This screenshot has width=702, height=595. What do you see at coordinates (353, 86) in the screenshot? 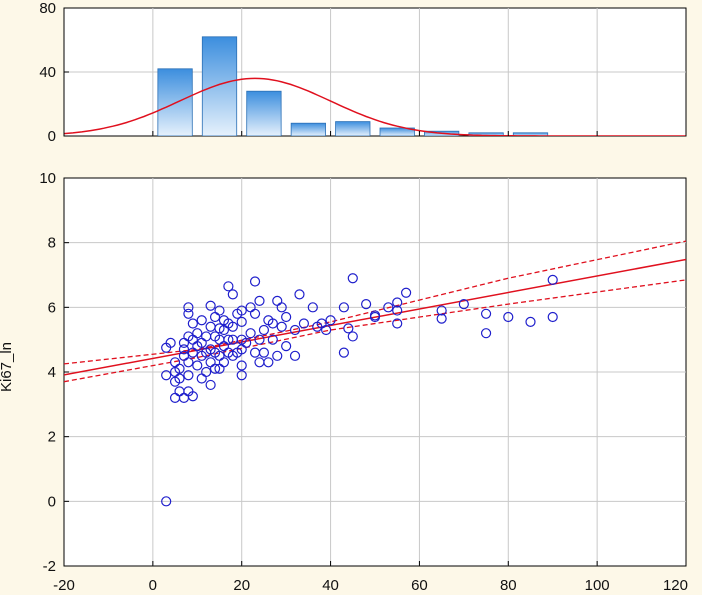
I see `histogram-bars` at bounding box center [353, 86].